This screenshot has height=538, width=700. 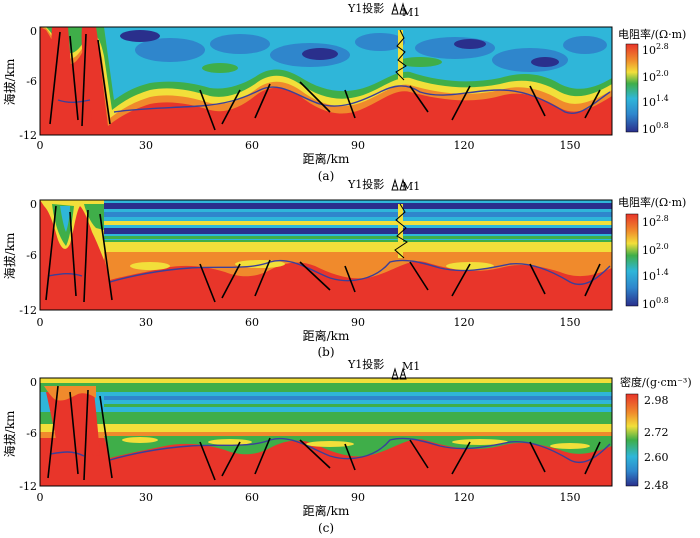 I want to click on svg-text: 2.48, so click(x=656, y=485).